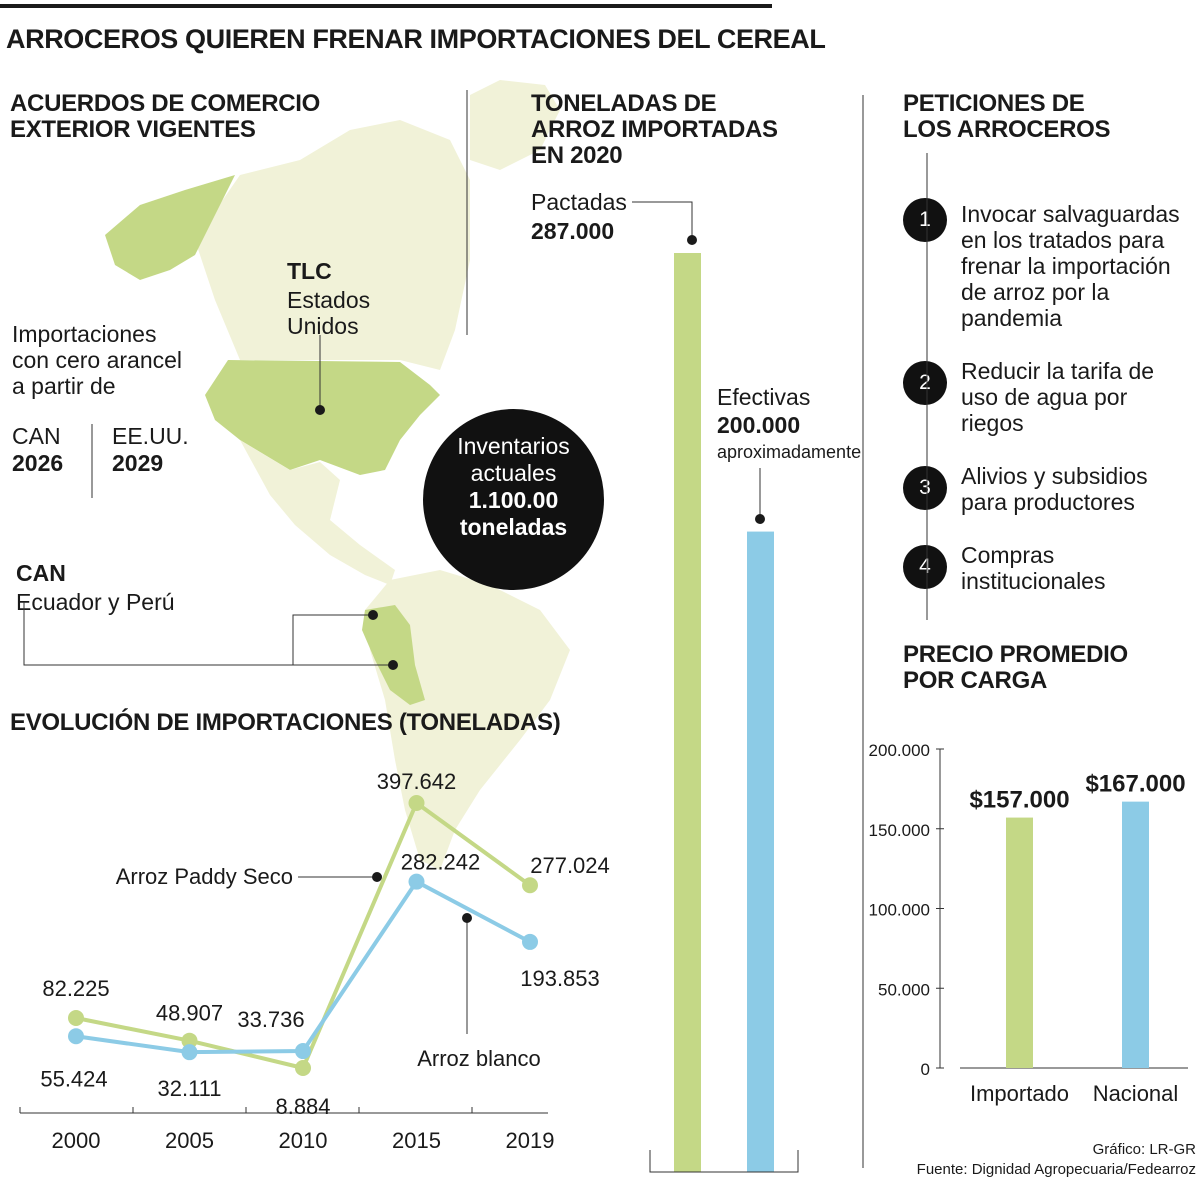  I want to click on tlc-callout-dot, so click(320, 410).